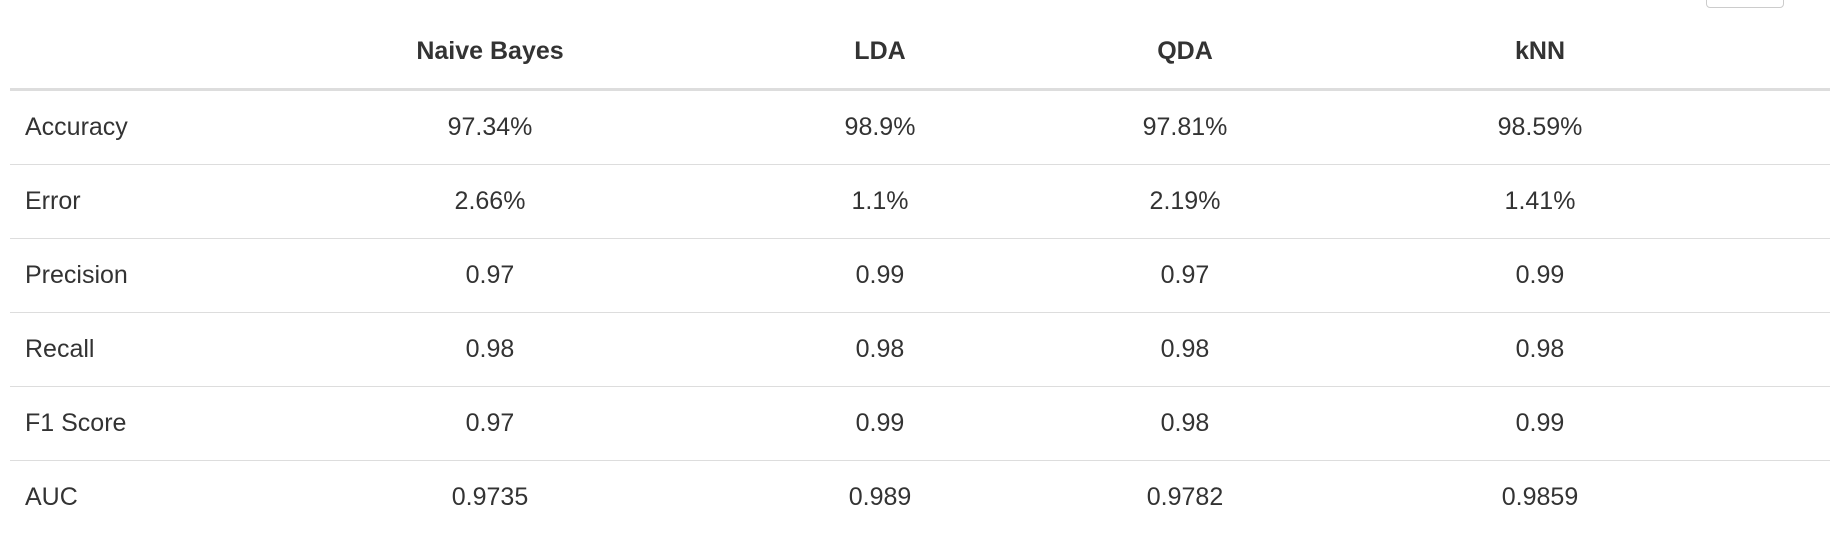 The width and height of the screenshot is (1836, 538). Describe the element at coordinates (1185, 52) in the screenshot. I see `column-header-qda: QDA` at that location.